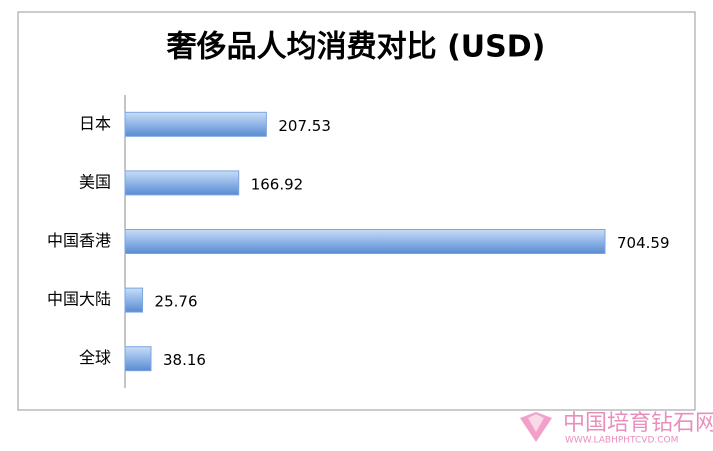 Image resolution: width=713 pixels, height=451 pixels. Describe the element at coordinates (304, 126) in the screenshot. I see `value-label: 207.53` at that location.